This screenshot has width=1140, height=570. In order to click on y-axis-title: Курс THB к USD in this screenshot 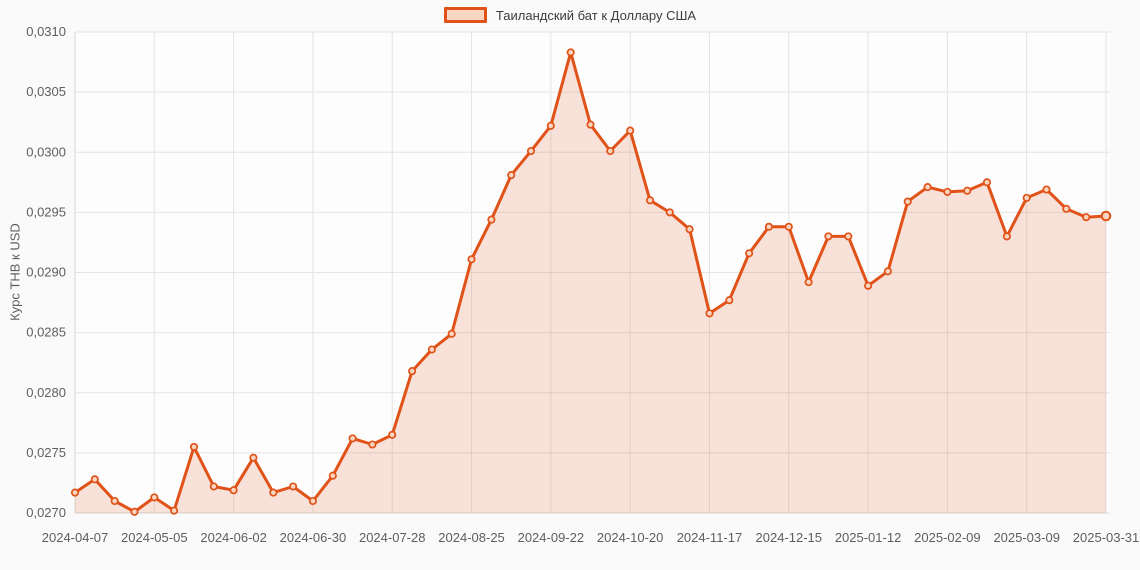, I will do `click(15, 272)`.